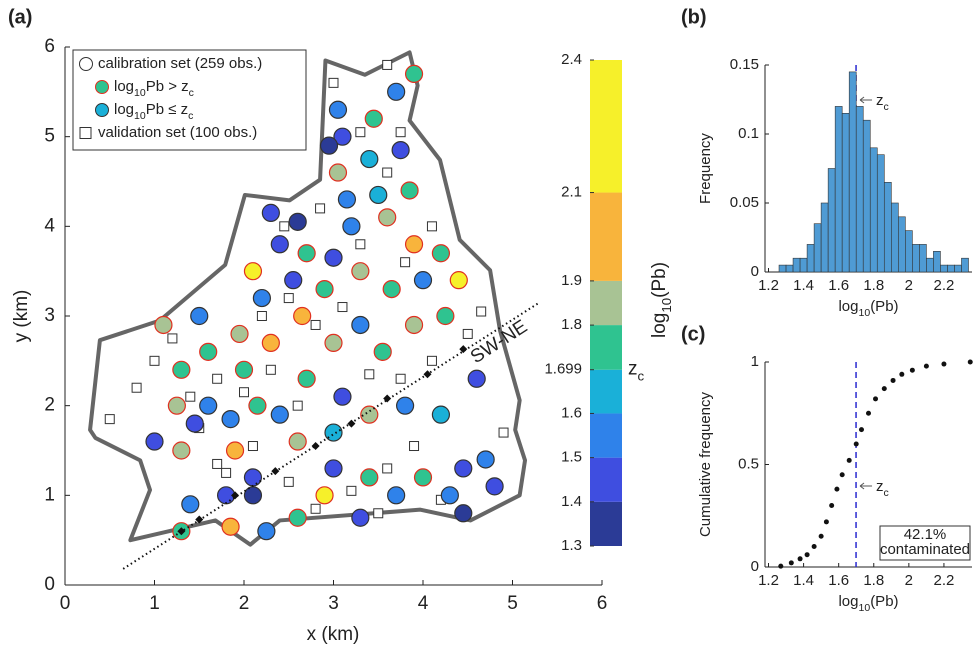 The height and width of the screenshot is (653, 976). Describe the element at coordinates (661, 300) in the screenshot. I see `colorbar-label: log10(Pb)` at that location.